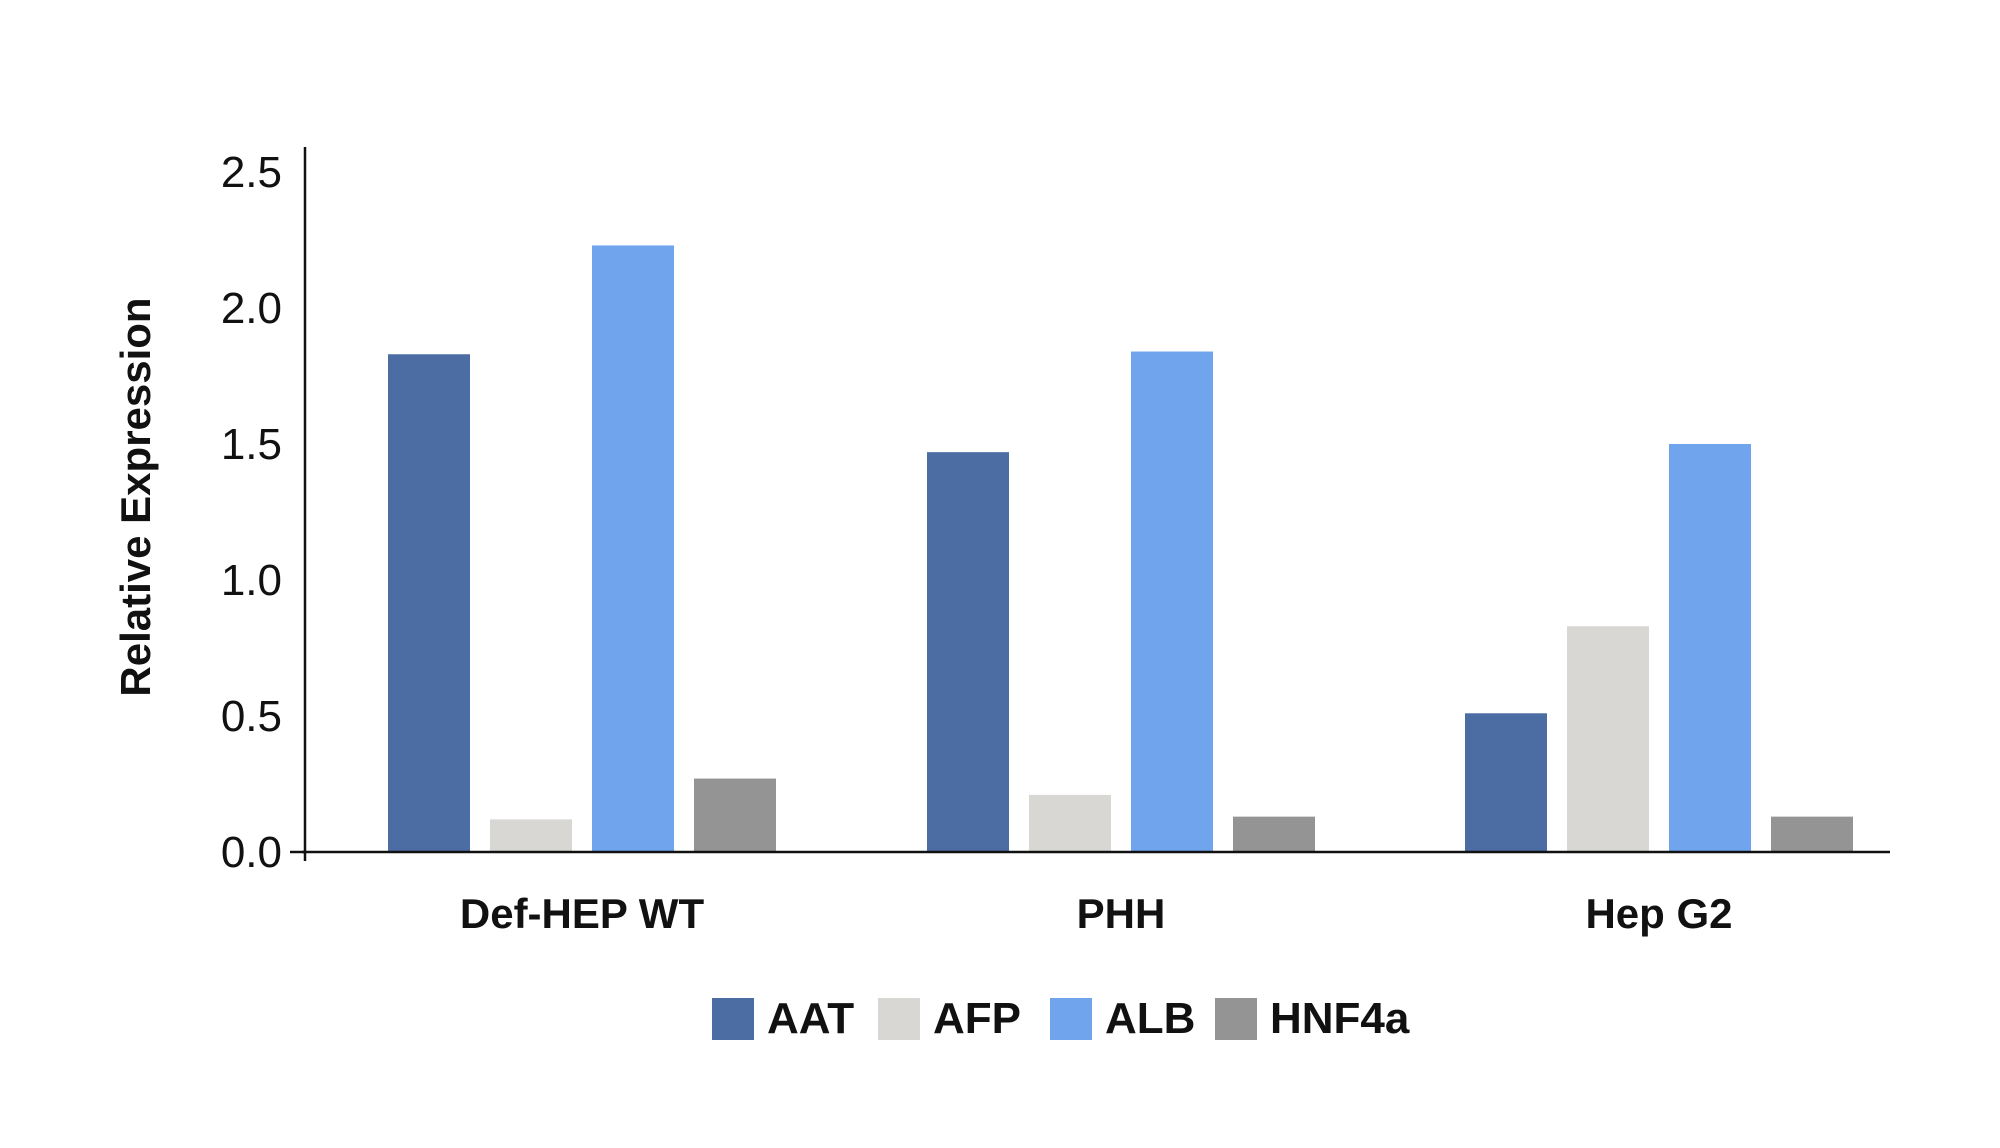  I want to click on legend-item-alb: ALB, so click(1122, 1018).